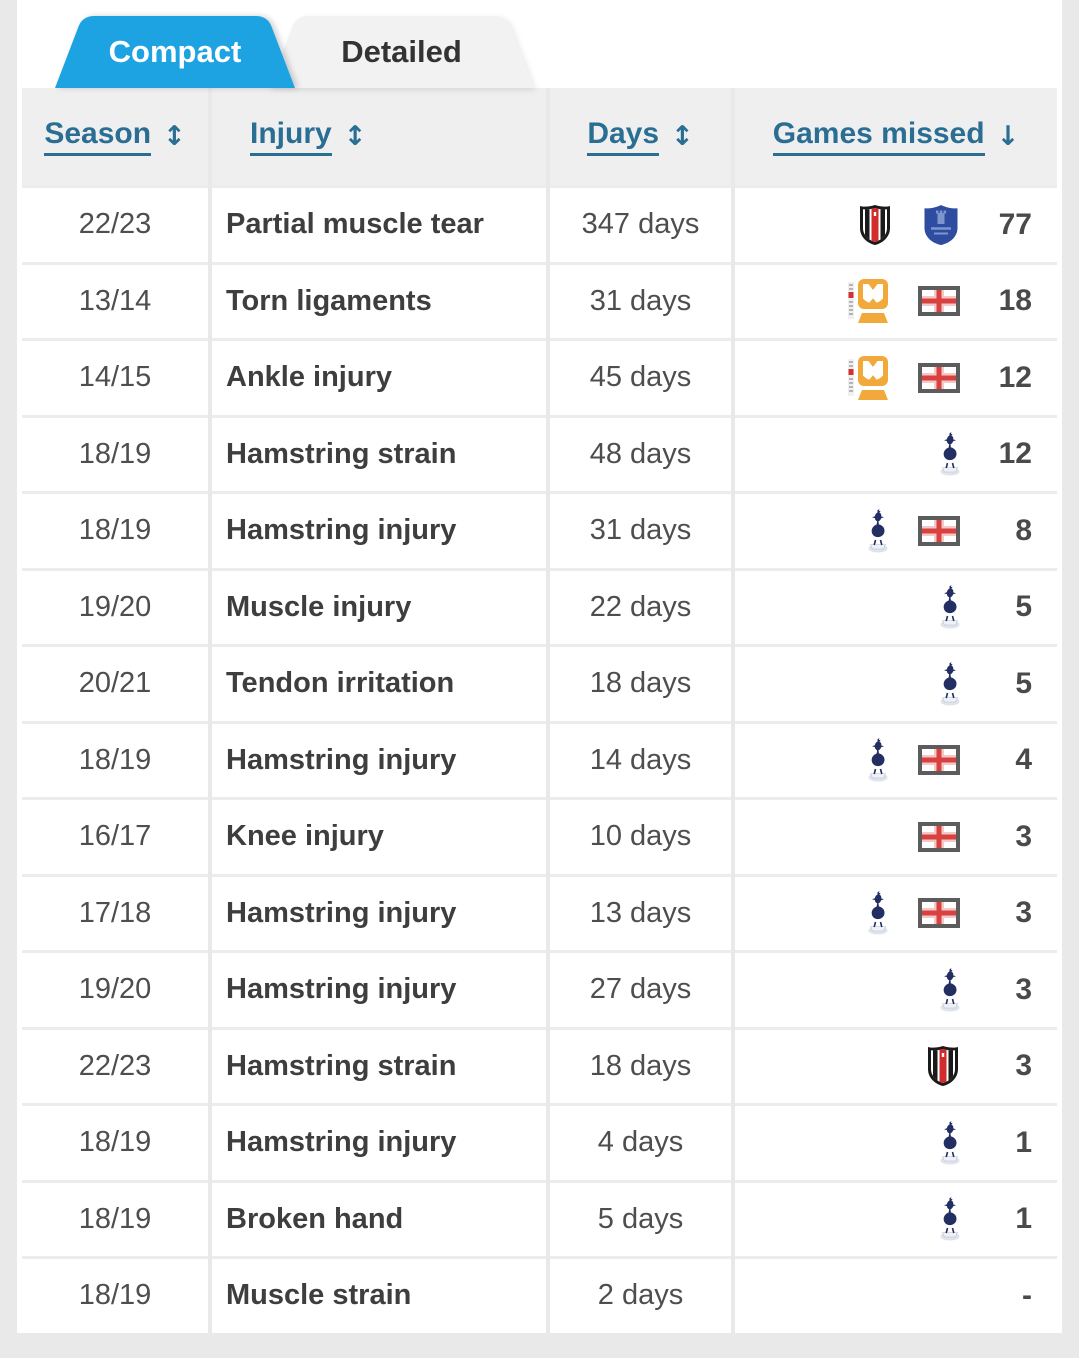 This screenshot has width=1079, height=1358. I want to click on games-missed-header-label: Games missed, so click(878, 136).